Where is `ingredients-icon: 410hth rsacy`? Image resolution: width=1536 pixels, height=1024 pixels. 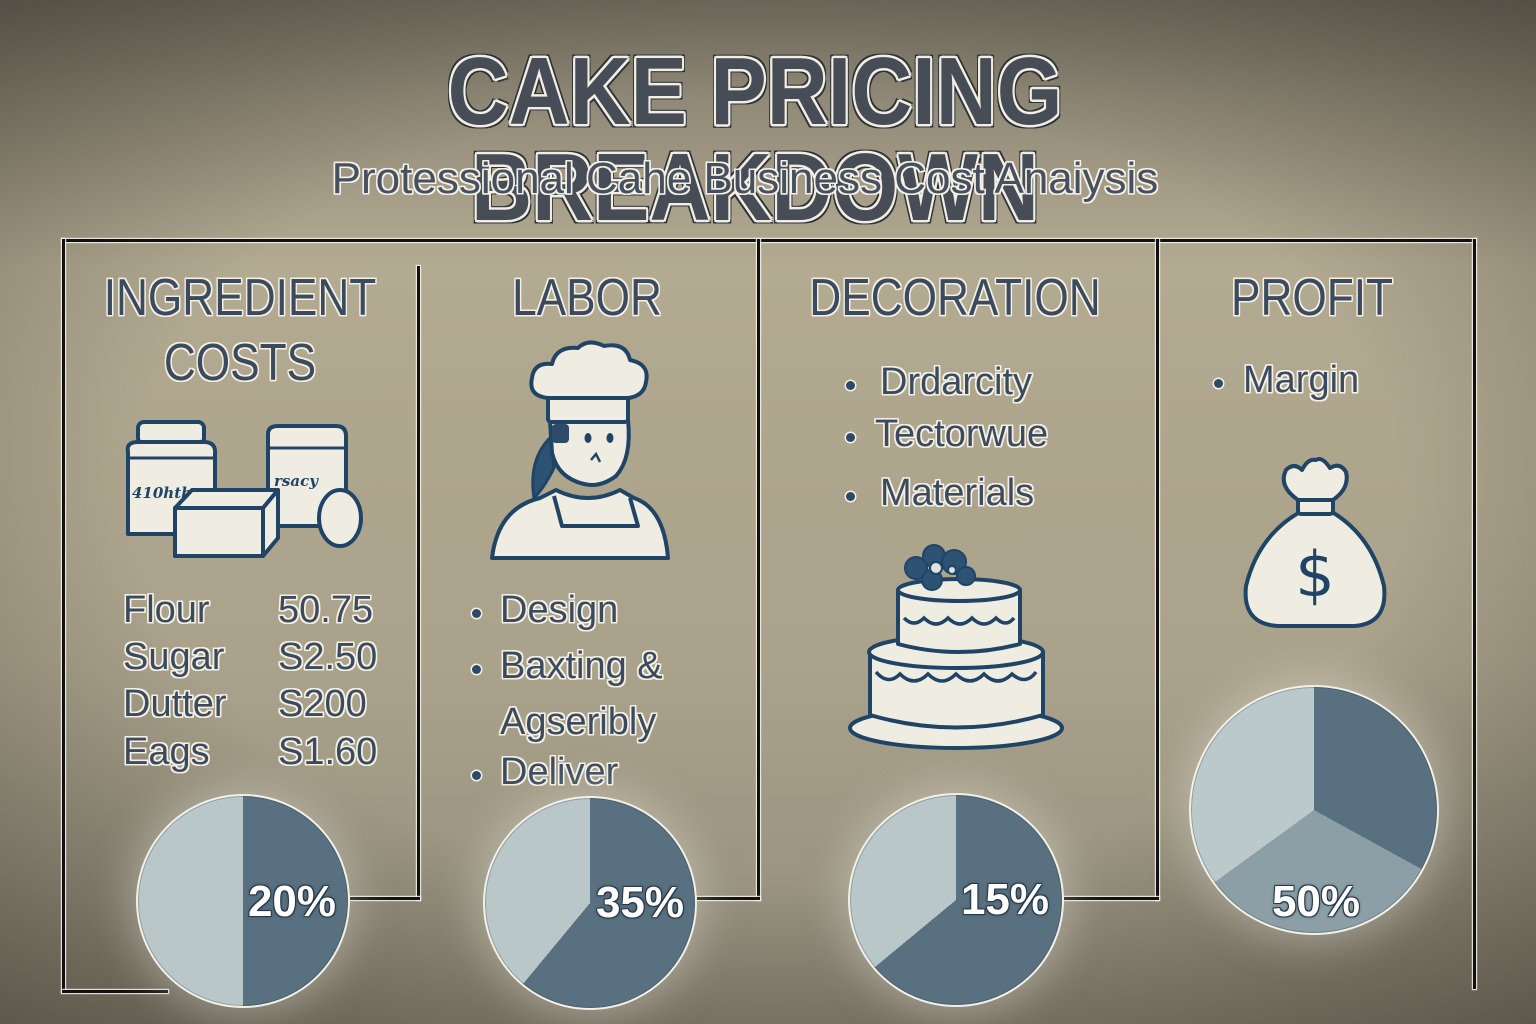 ingredients-icon: 410hth rsacy is located at coordinates (244, 489).